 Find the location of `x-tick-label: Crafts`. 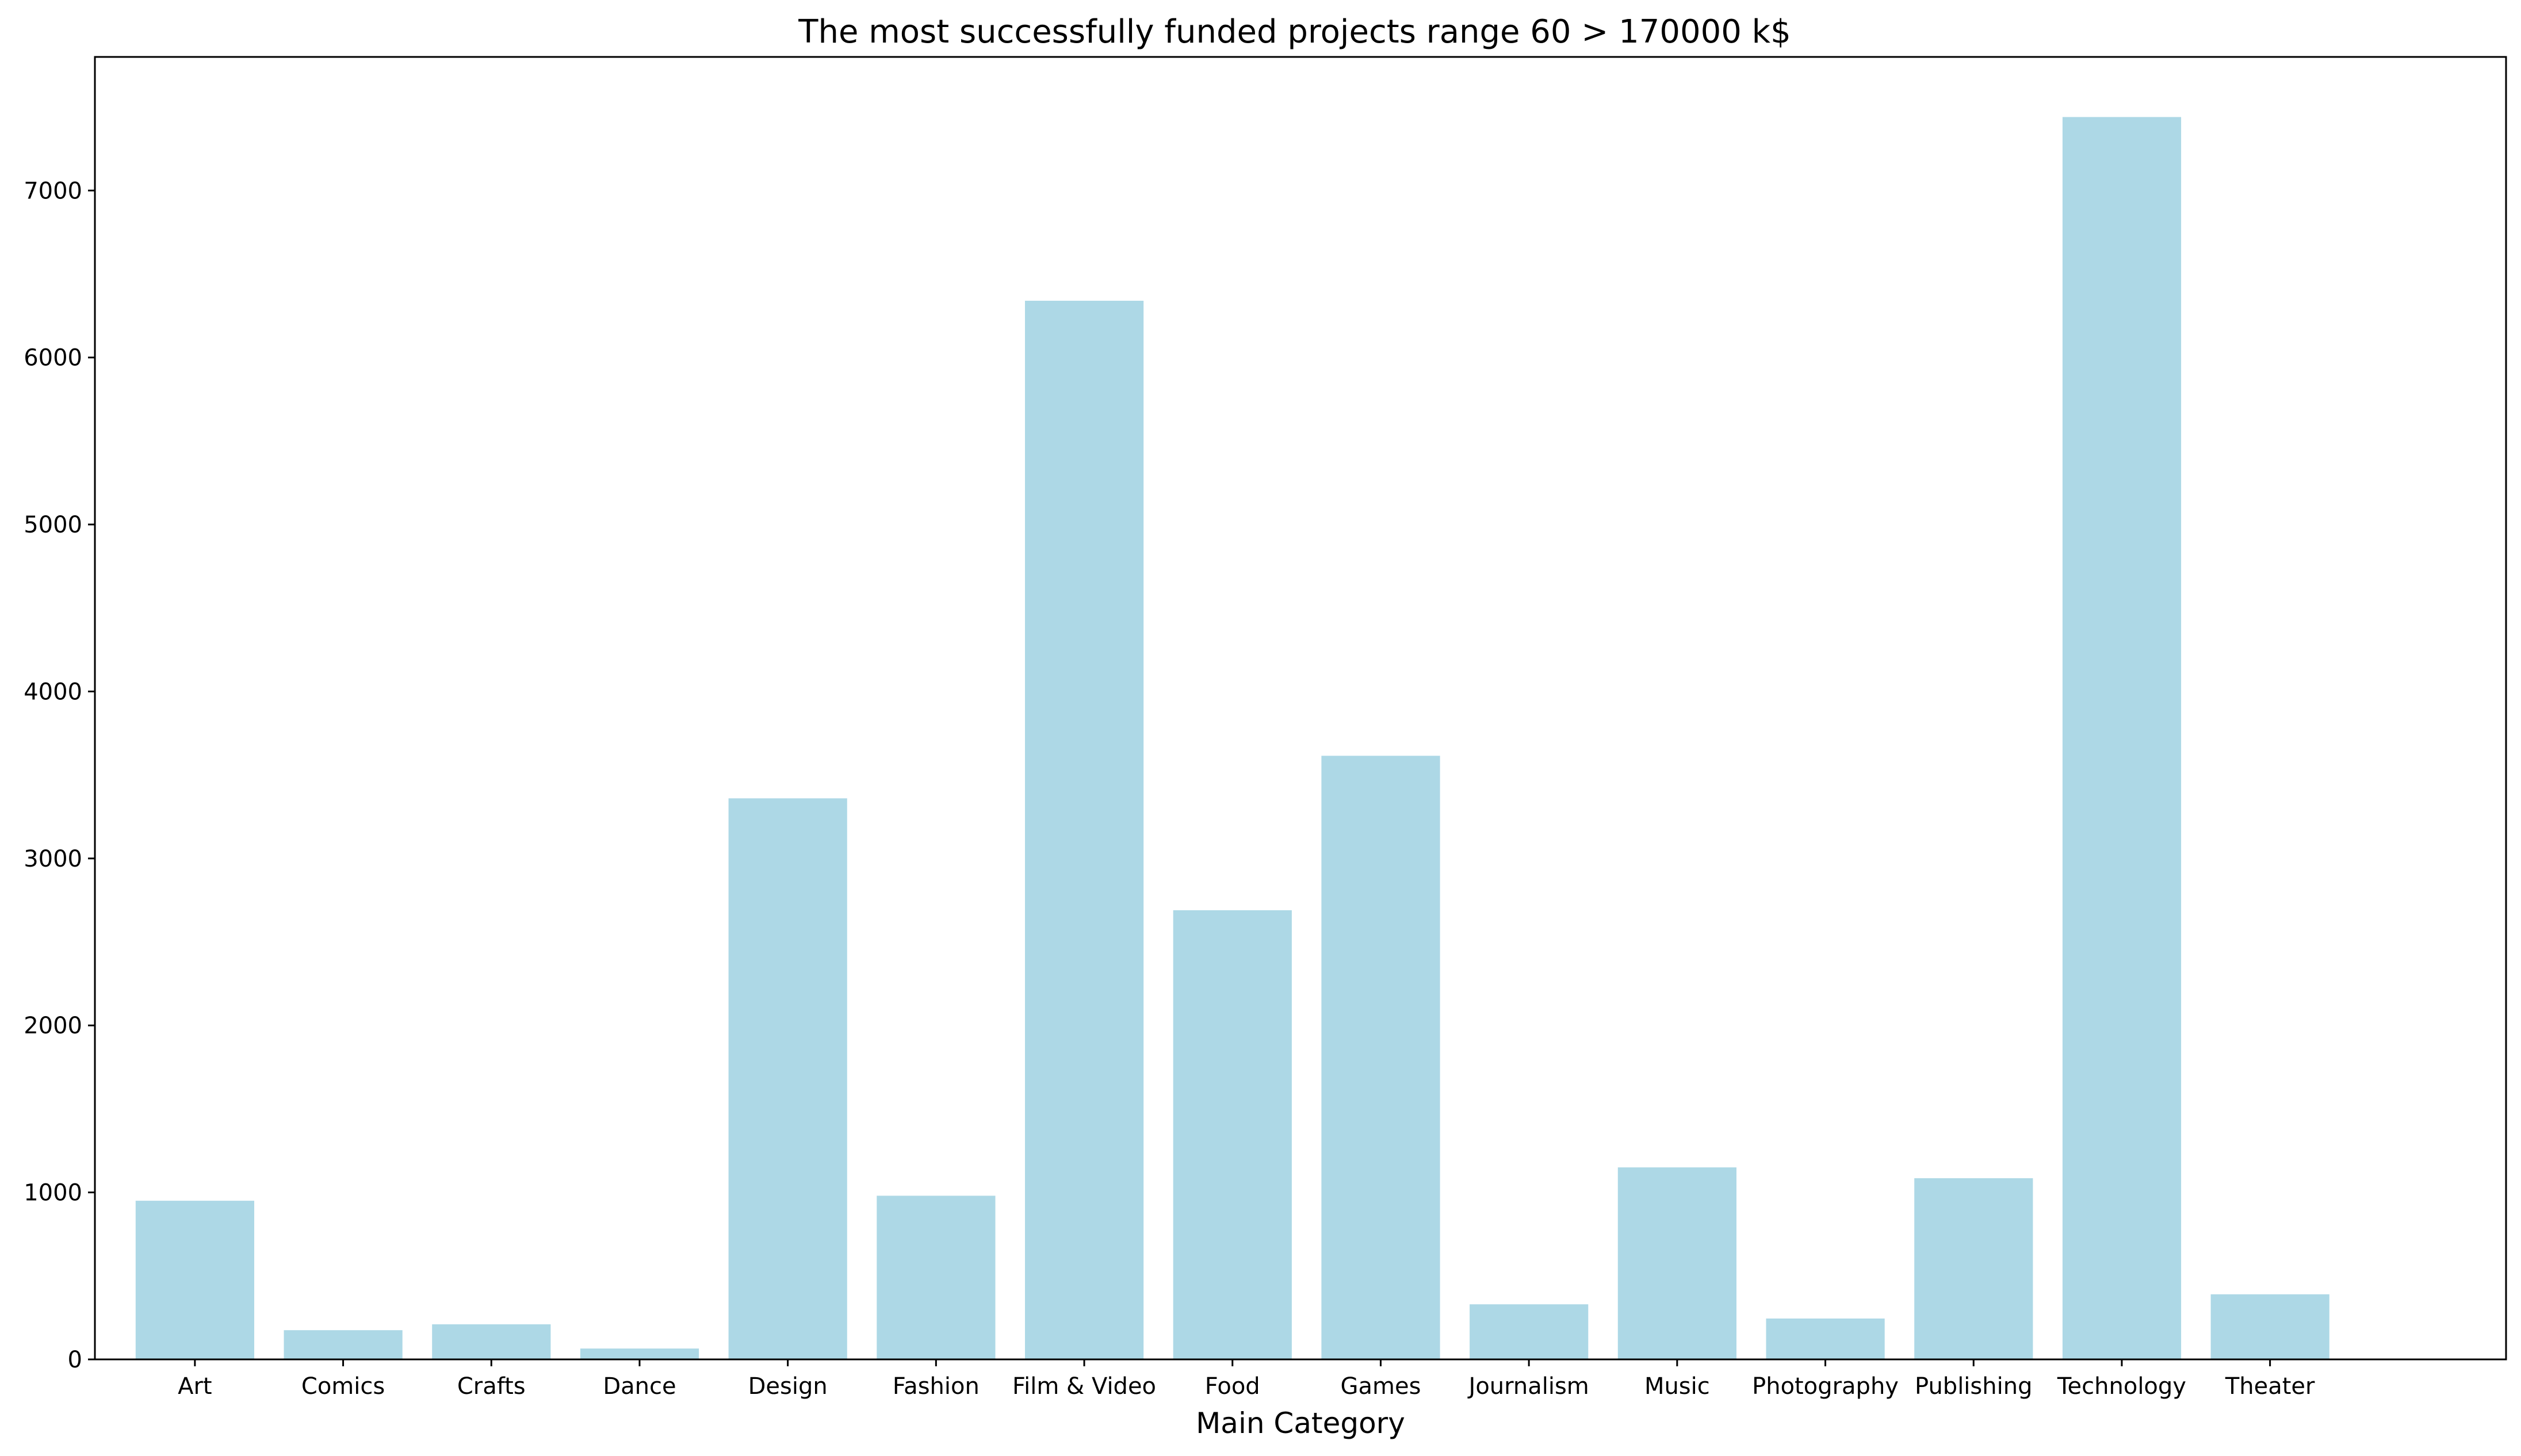

x-tick-label: Crafts is located at coordinates (491, 1386).